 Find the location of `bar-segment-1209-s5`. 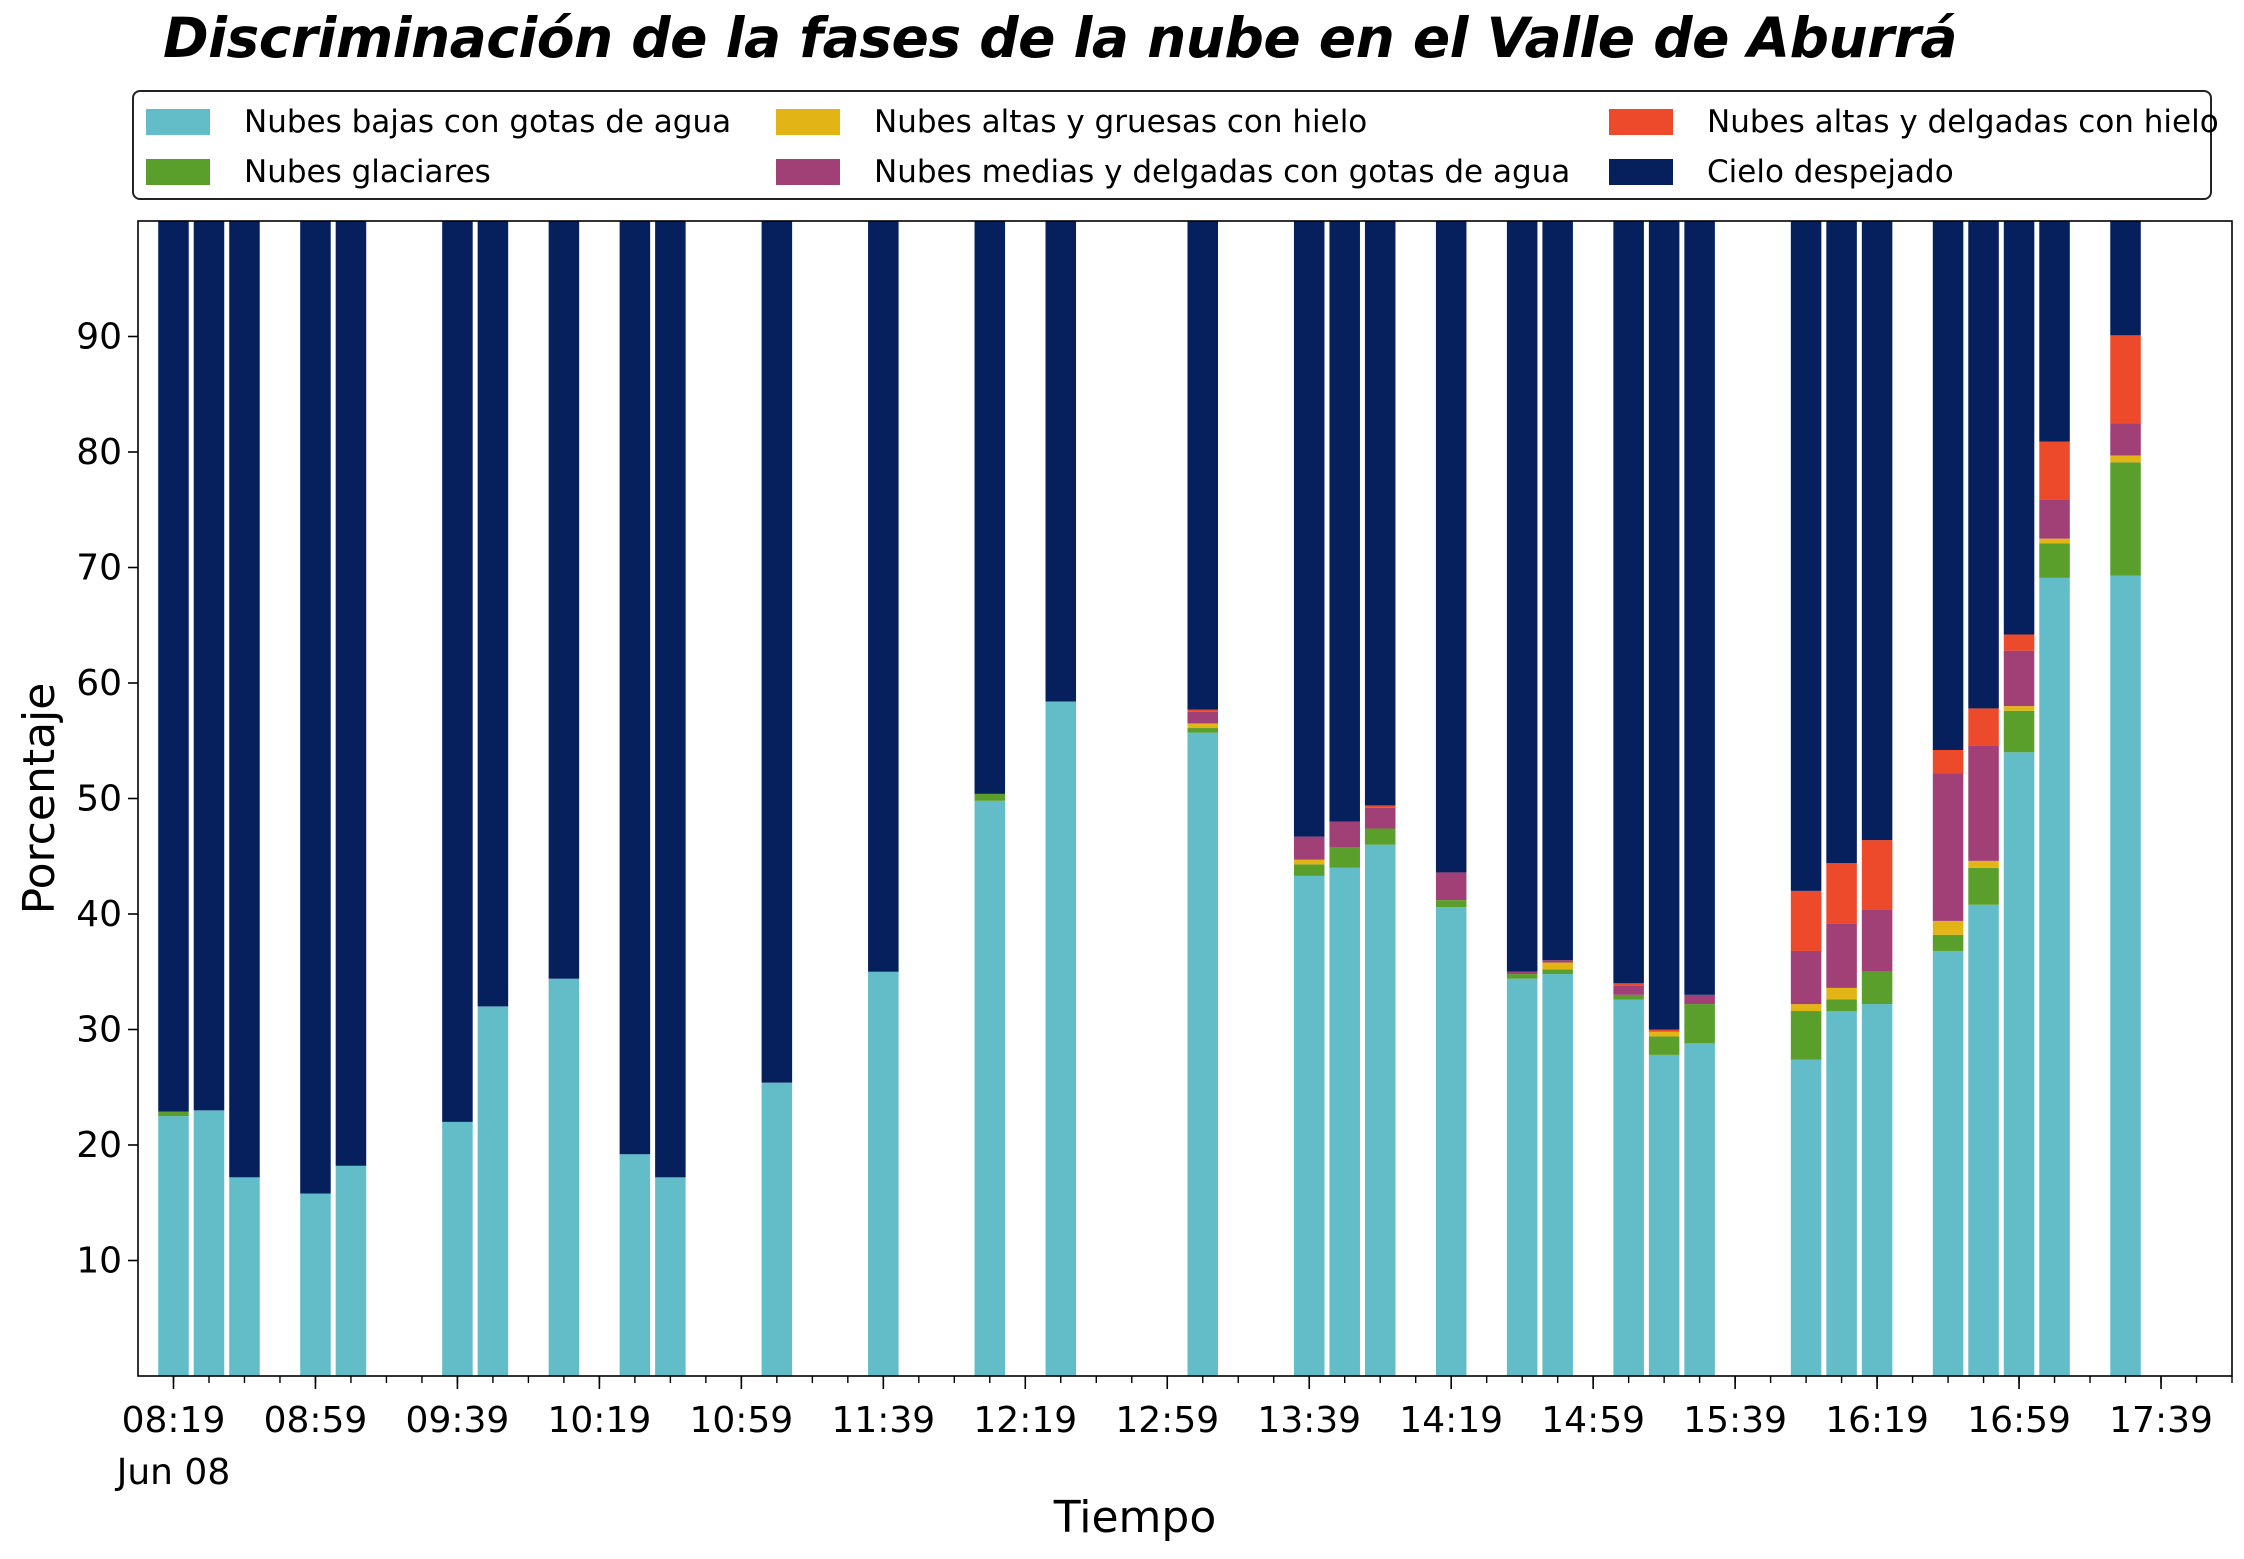

bar-segment-1209-s5 is located at coordinates (990, 507).